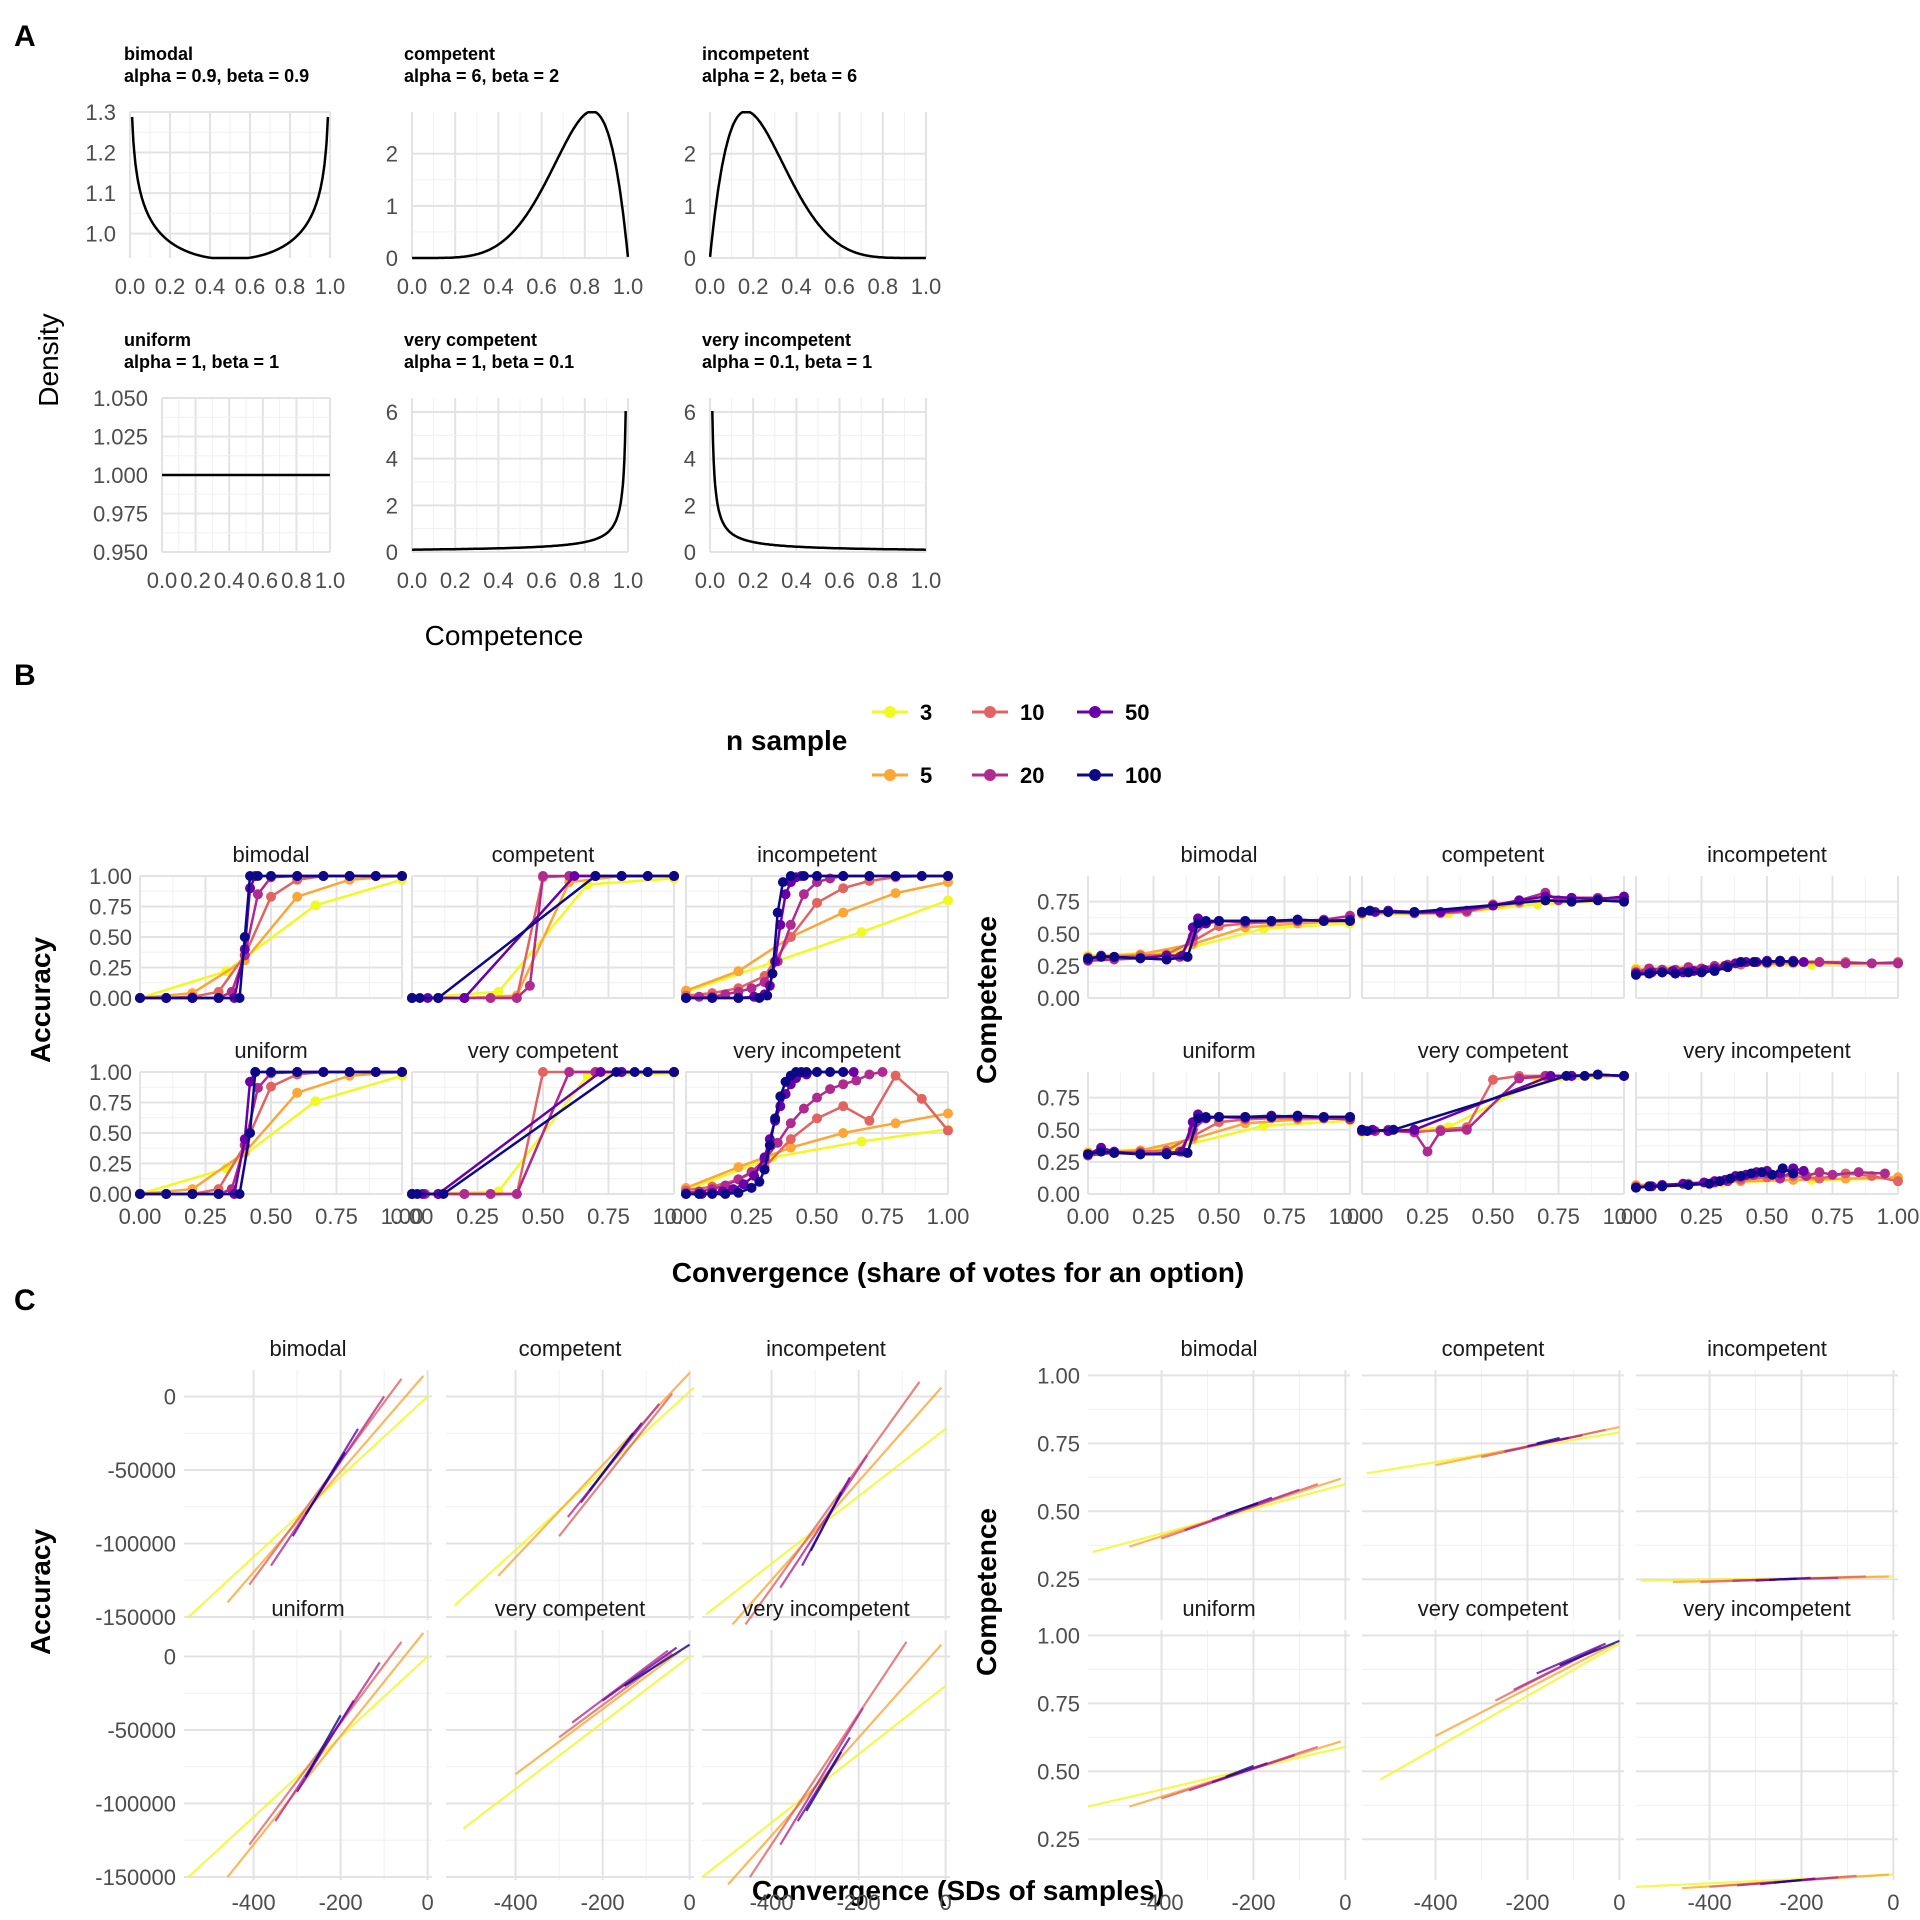 This screenshot has height=1920, width=1920. Describe the element at coordinates (986, 1000) in the screenshot. I see `panel-b-ylabel-right: Competence` at that location.